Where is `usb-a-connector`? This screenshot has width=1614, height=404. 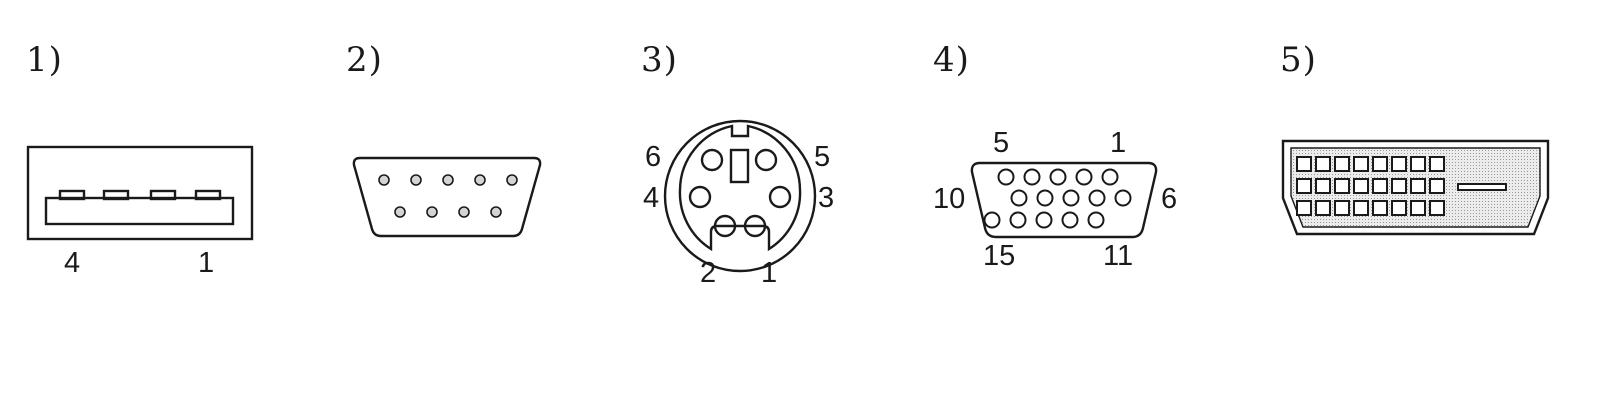
usb-a-connector is located at coordinates (140, 193).